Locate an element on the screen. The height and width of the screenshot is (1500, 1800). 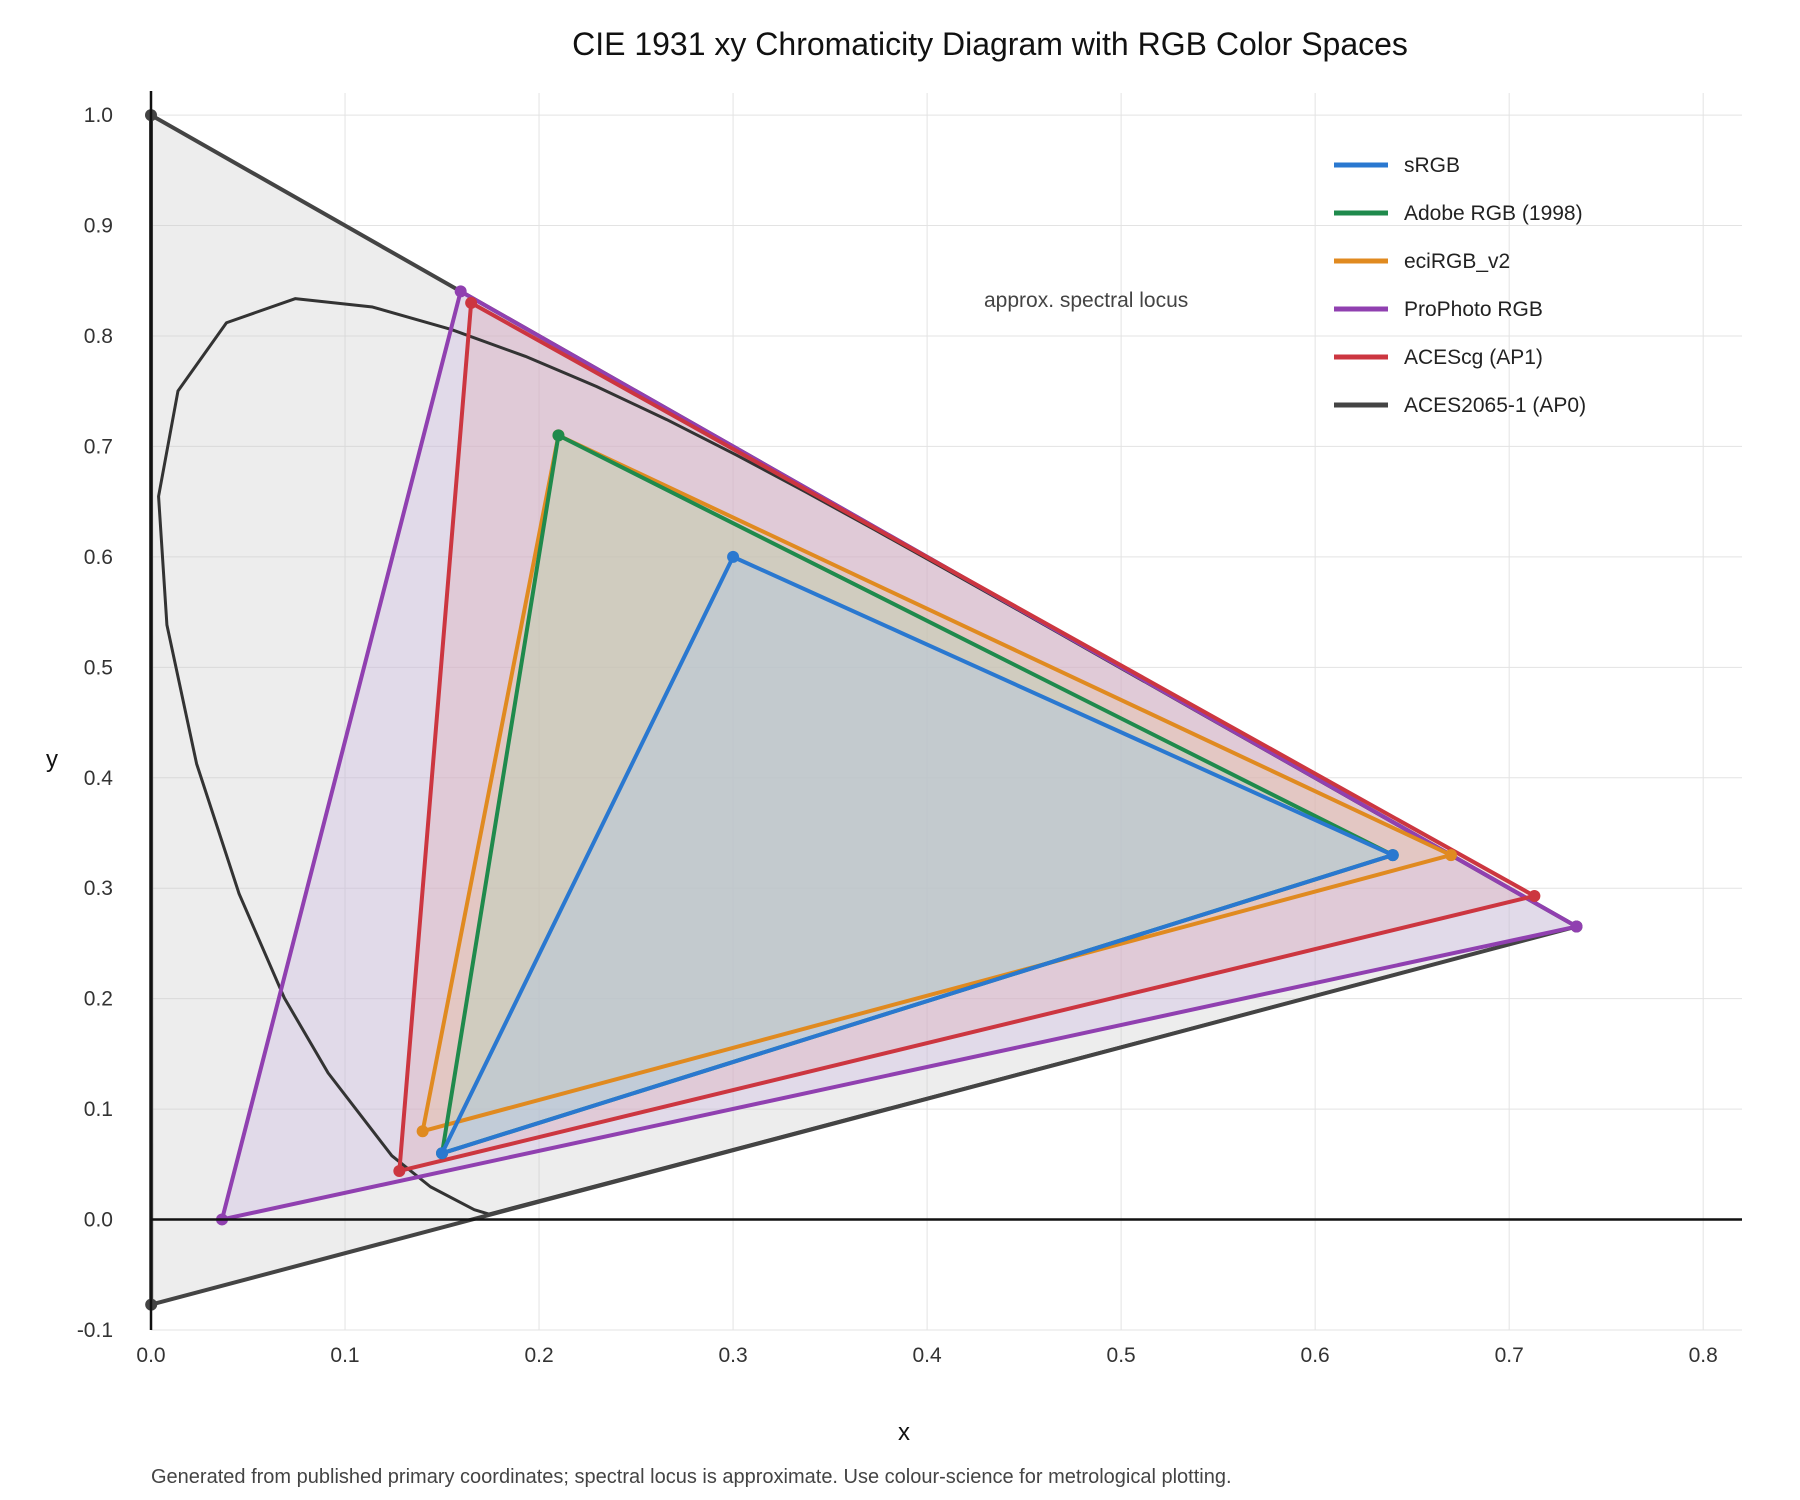
legend-label: sRGB is located at coordinates (1432, 165).